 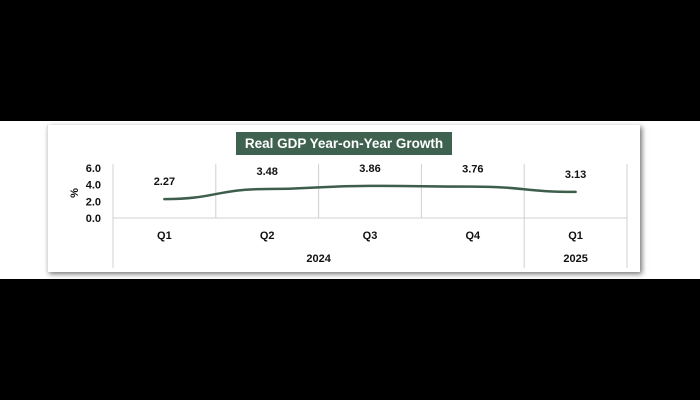 What do you see at coordinates (267, 236) in the screenshot?
I see `x-tick-label: Q2` at bounding box center [267, 236].